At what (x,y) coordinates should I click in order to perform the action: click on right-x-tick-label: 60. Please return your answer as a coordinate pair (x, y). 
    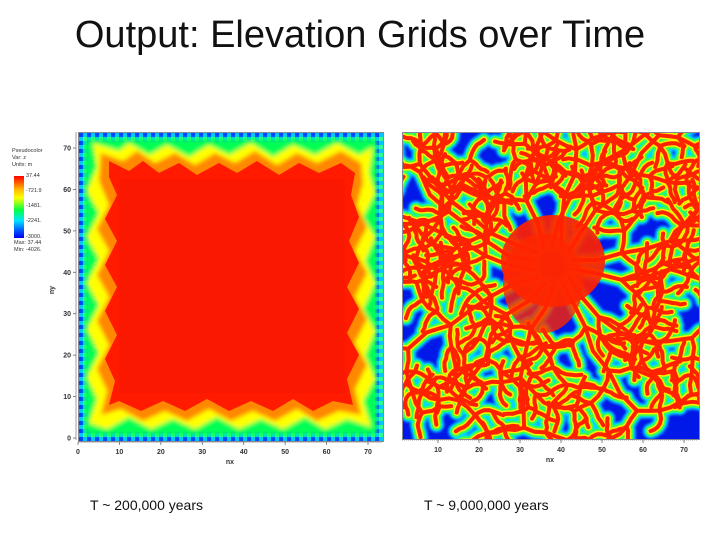
    Looking at the image, I should click on (643, 450).